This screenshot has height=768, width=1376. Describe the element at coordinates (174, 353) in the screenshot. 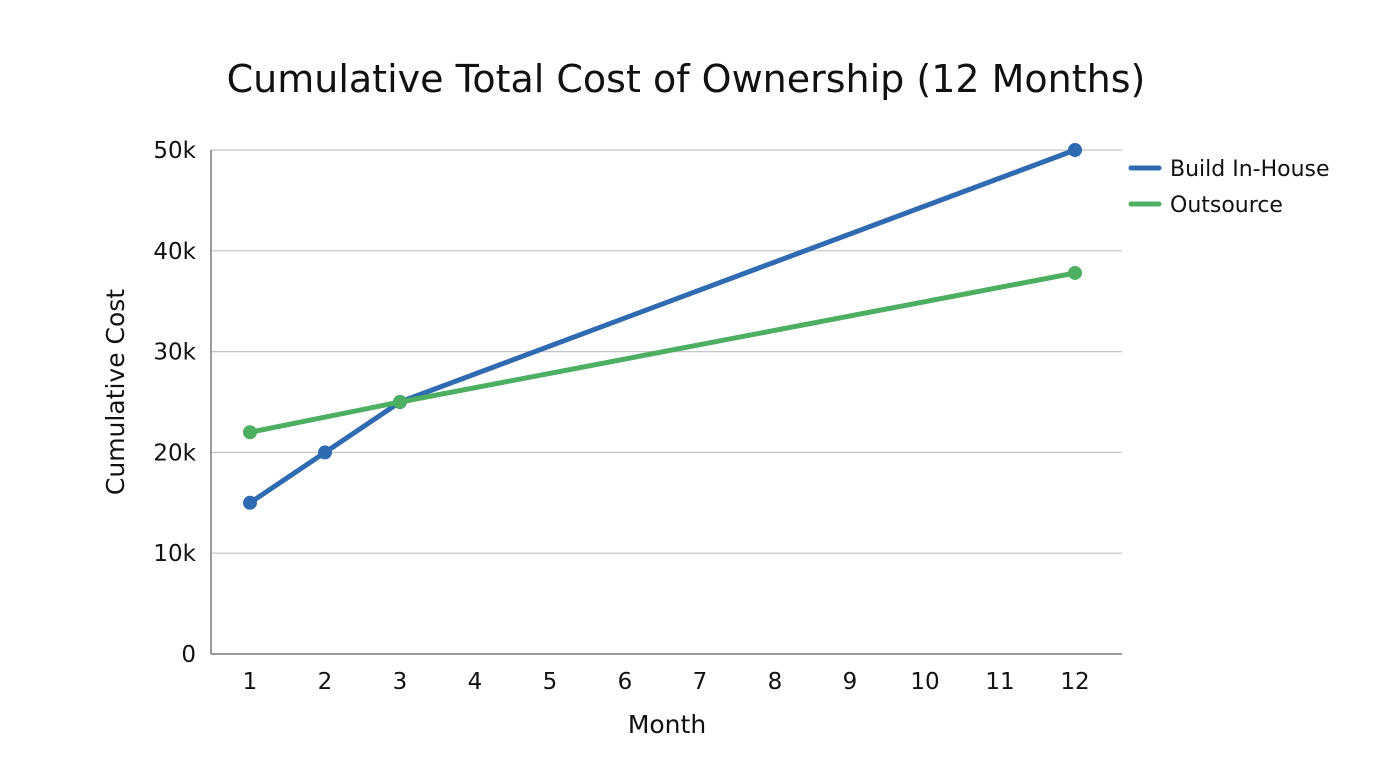

I see `y-tick-label: 30k` at that location.